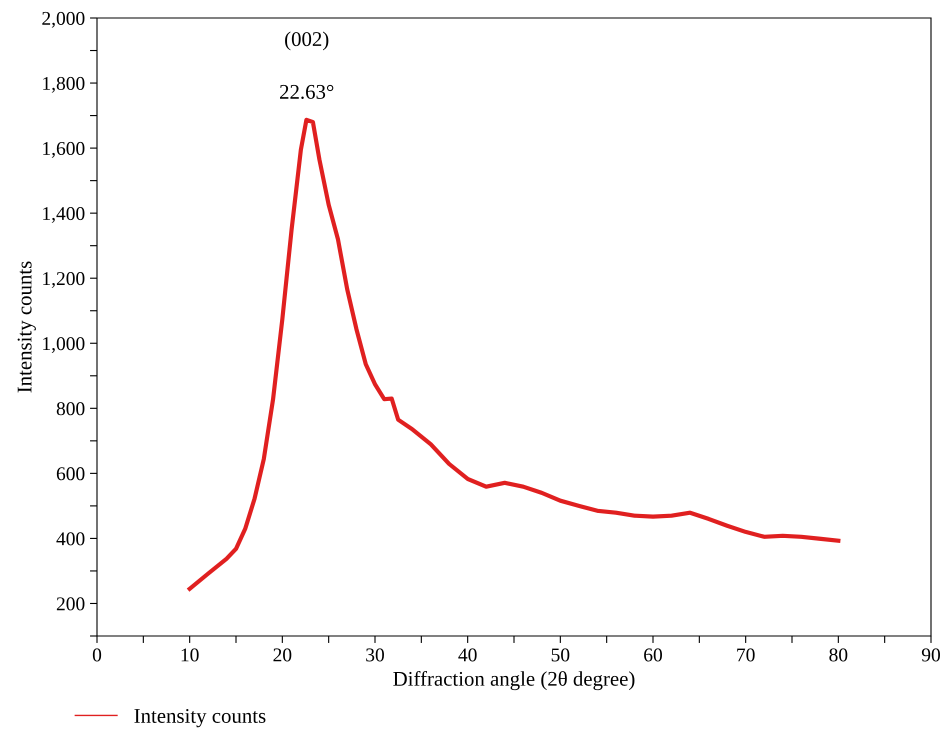 This screenshot has width=943, height=746. What do you see at coordinates (838, 655) in the screenshot?
I see `x-tick-label: 80` at bounding box center [838, 655].